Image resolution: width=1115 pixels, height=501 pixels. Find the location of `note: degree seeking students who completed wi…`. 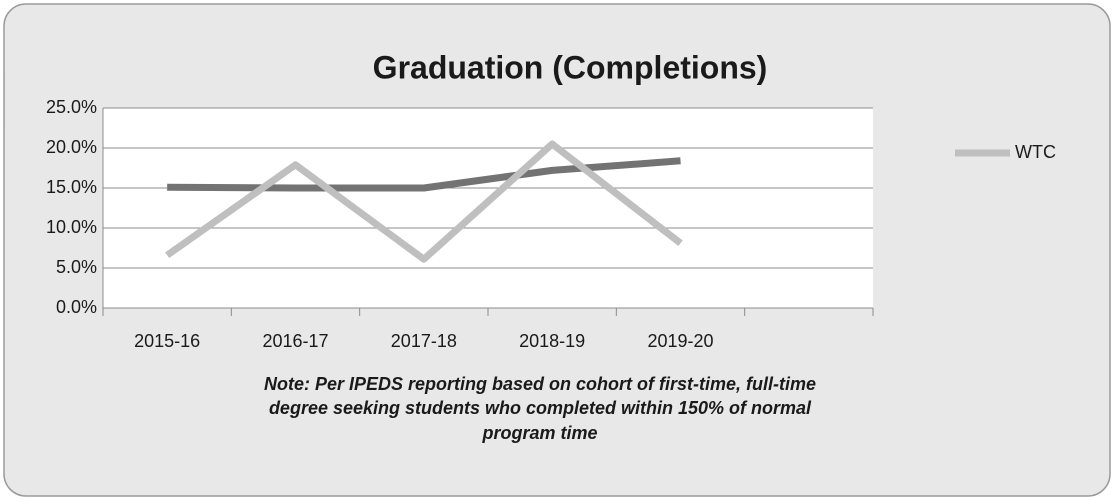

note: degree seeking students who completed wi… is located at coordinates (540, 408).